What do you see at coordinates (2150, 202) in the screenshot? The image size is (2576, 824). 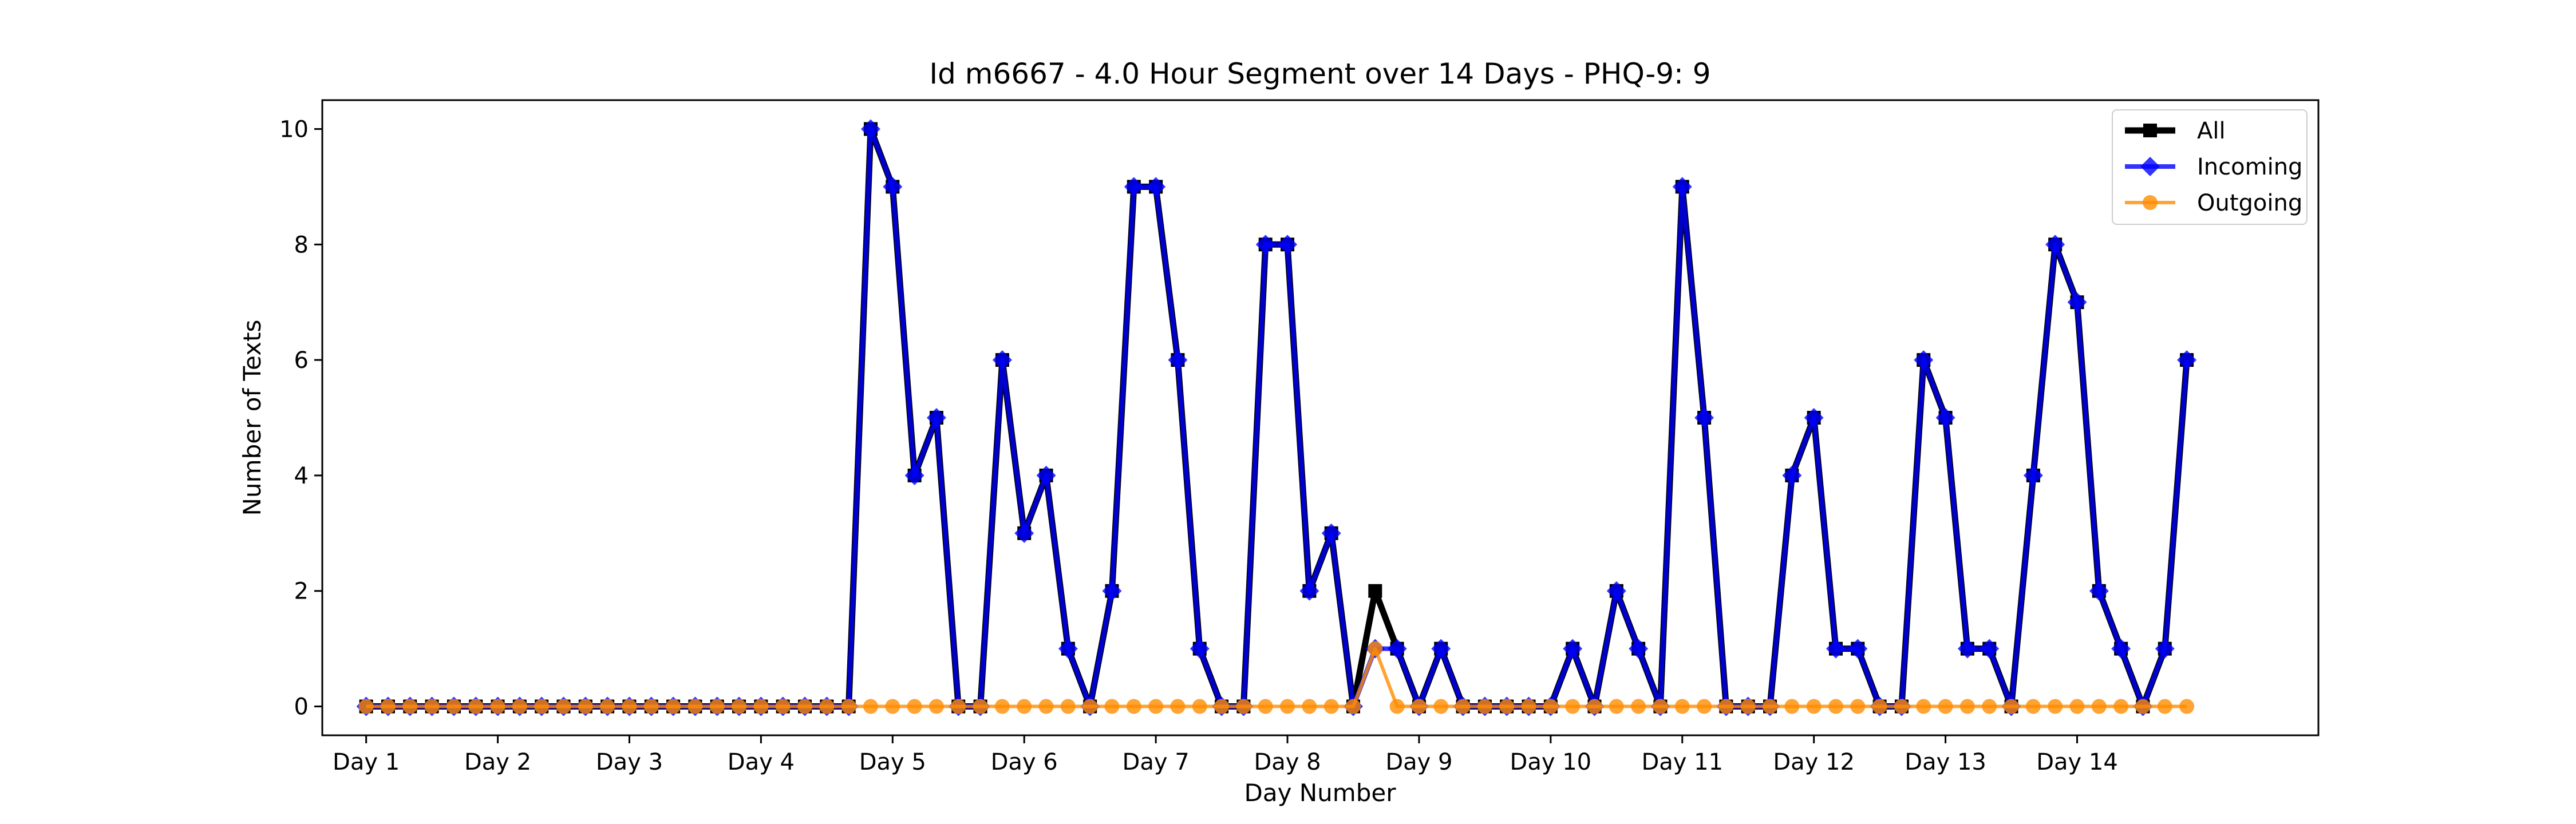 I see `legend-marker-outgoing` at bounding box center [2150, 202].